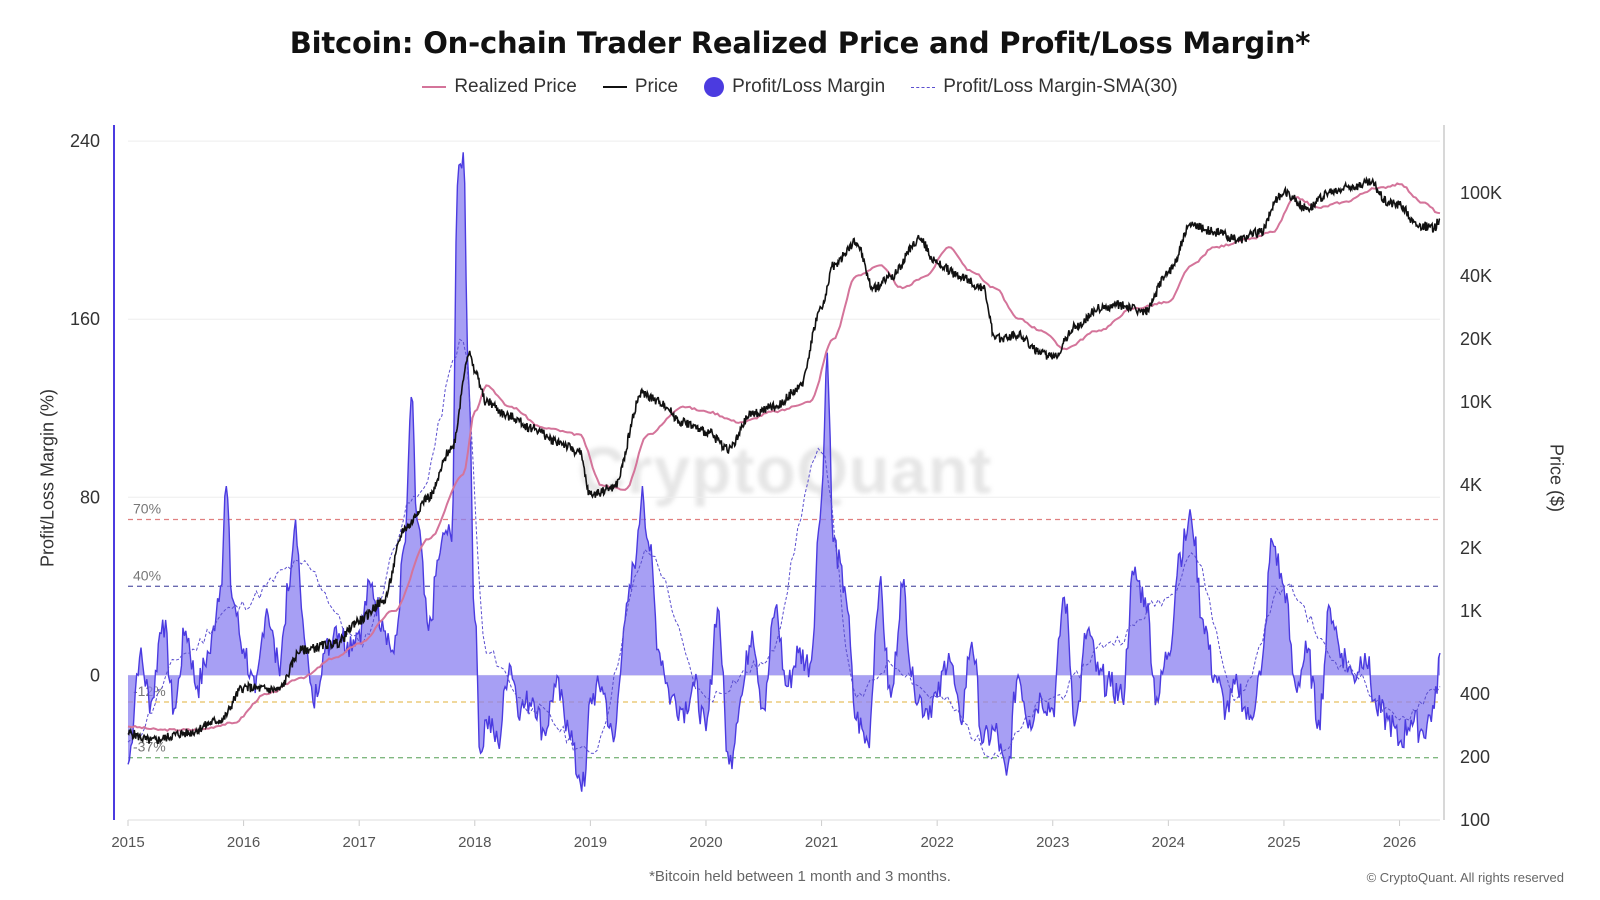  What do you see at coordinates (1475, 757) in the screenshot?
I see `y-right-tick-200: 200` at bounding box center [1475, 757].